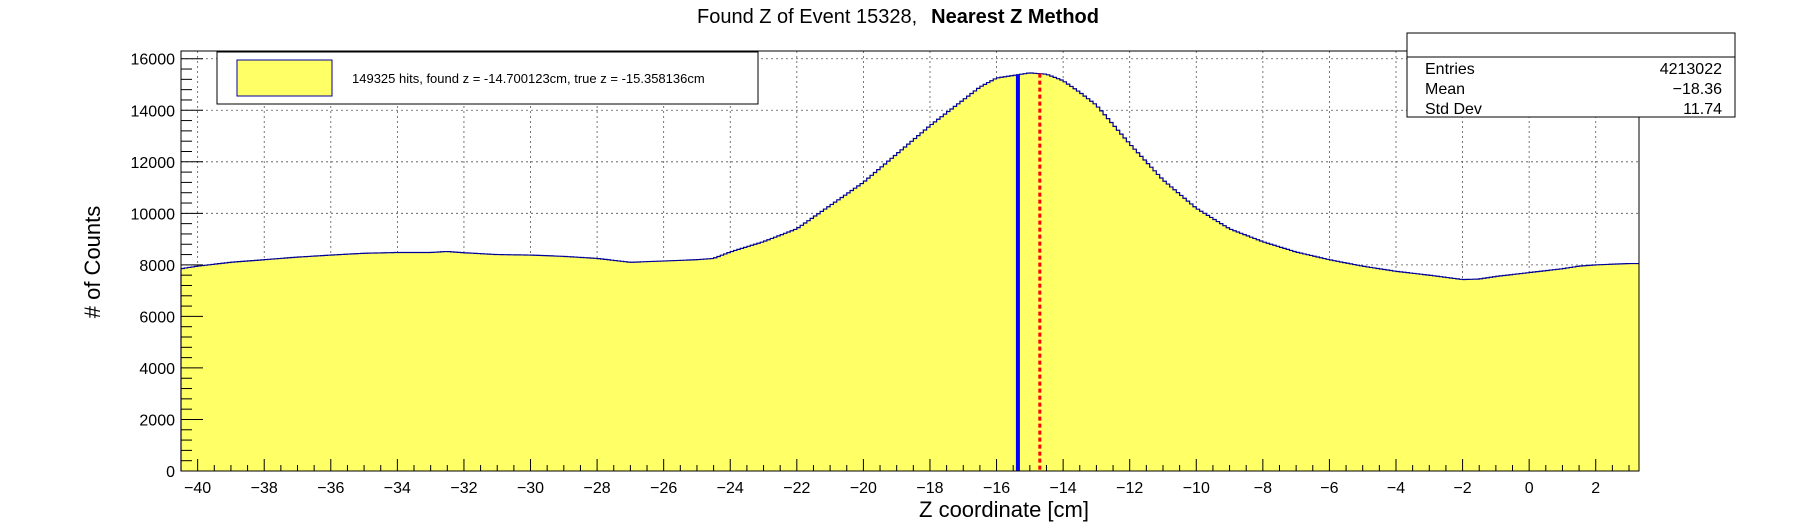  Describe the element at coordinates (157, 369) in the screenshot. I see `y-tick-label: 4000` at that location.